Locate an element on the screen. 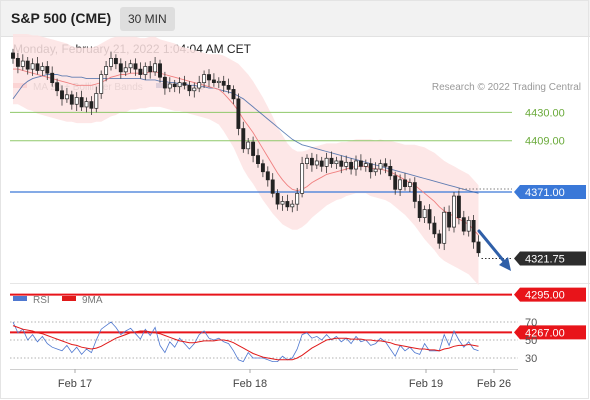 The image size is (590, 400). x-tick-label: Feb 19 is located at coordinates (426, 384).